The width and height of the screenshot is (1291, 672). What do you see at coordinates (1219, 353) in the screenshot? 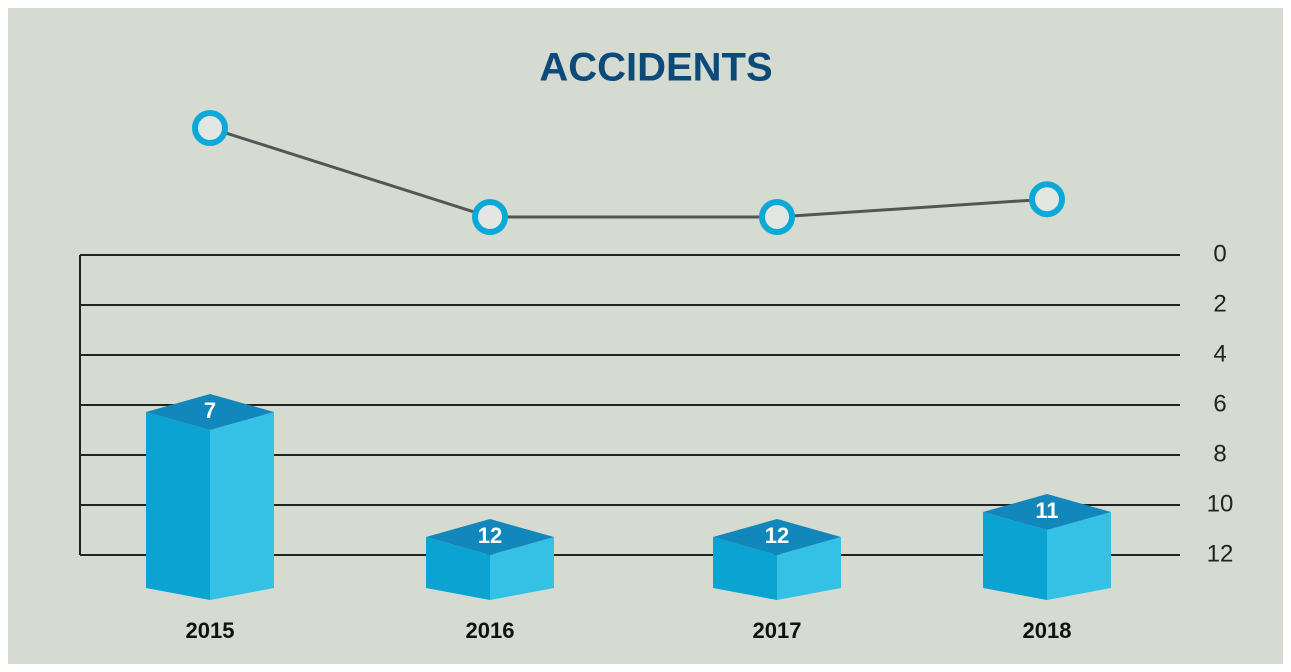
I see `y-tick-label: 4` at bounding box center [1219, 353].